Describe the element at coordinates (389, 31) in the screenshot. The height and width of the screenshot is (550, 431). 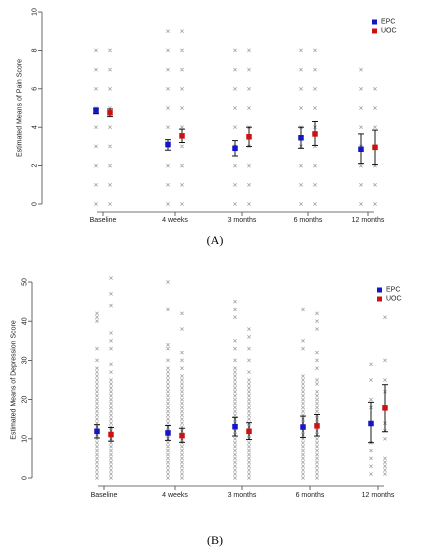
I see `legend-label: UOC` at that location.